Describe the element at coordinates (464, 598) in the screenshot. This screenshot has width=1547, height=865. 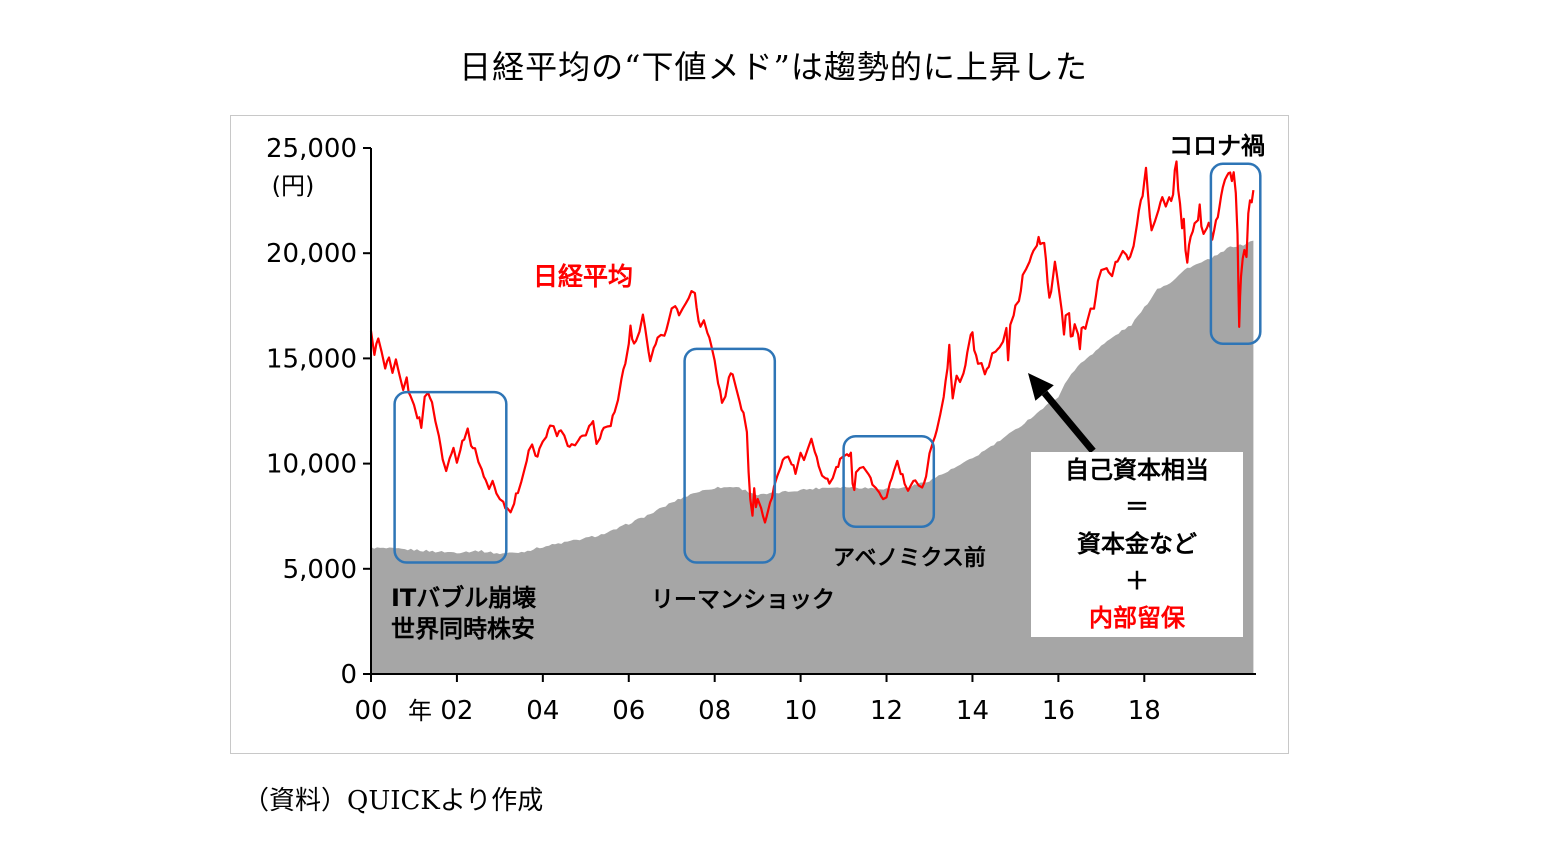
I see `annotation-it-bubble-line1: ITバブル崩壊` at that location.